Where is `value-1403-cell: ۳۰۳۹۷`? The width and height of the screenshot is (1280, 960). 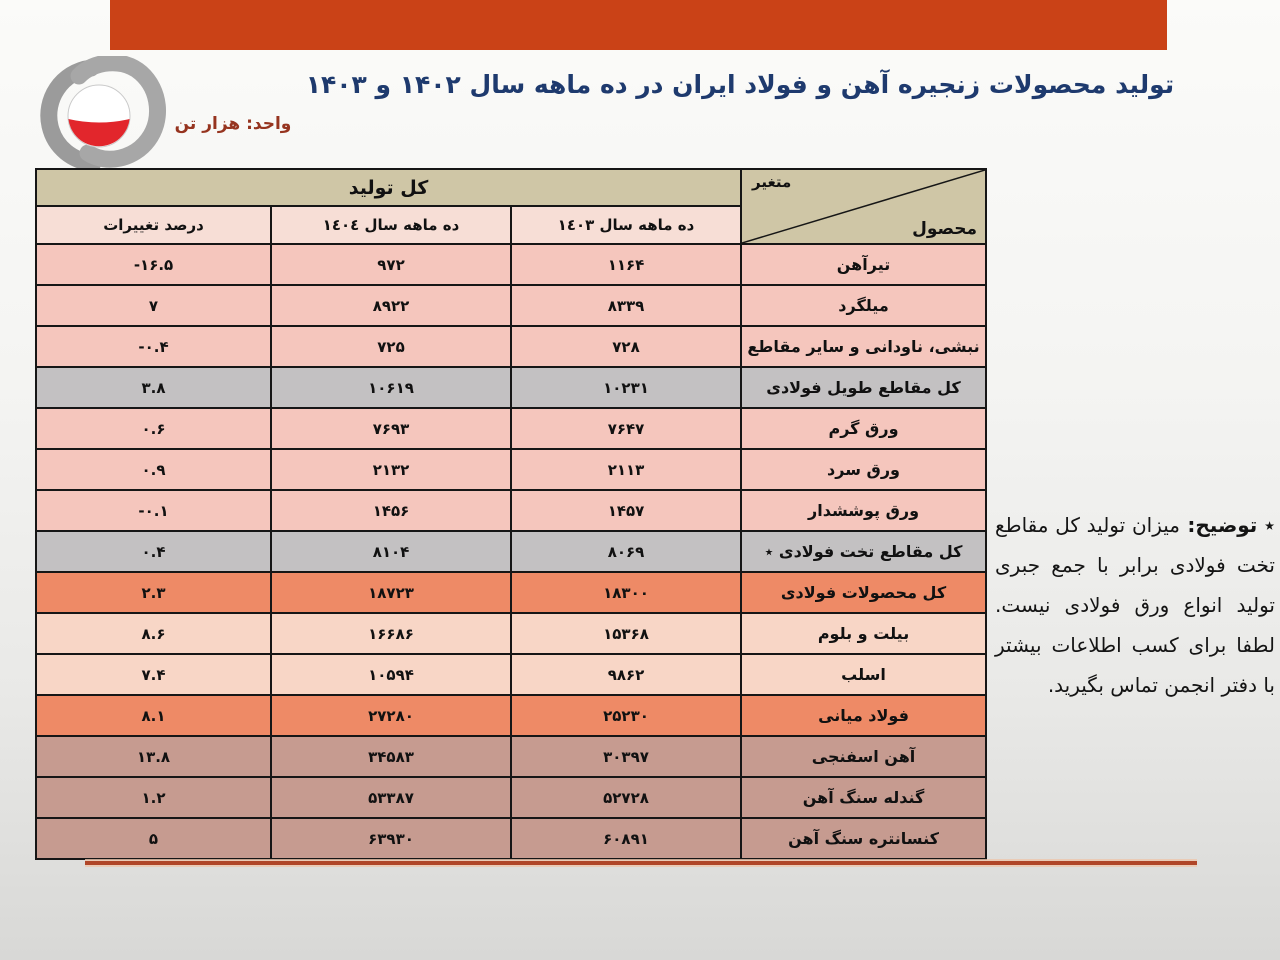 value-1403-cell: ۳۰۳۹۷ is located at coordinates (626, 756).